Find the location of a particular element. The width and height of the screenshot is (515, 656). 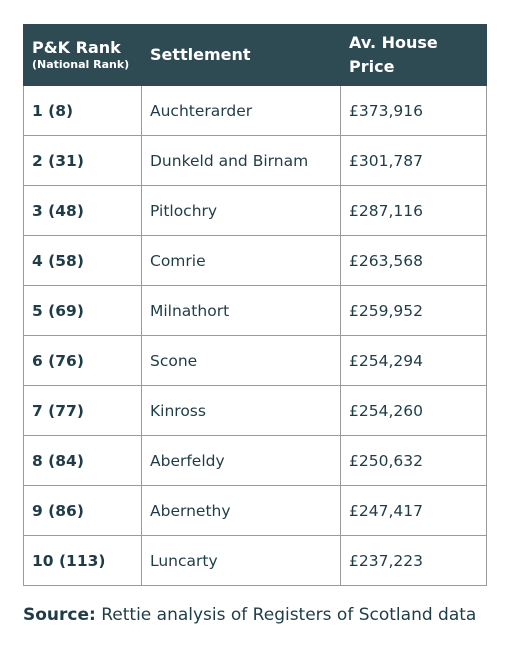

price-cell: £254,260 is located at coordinates (413, 410).